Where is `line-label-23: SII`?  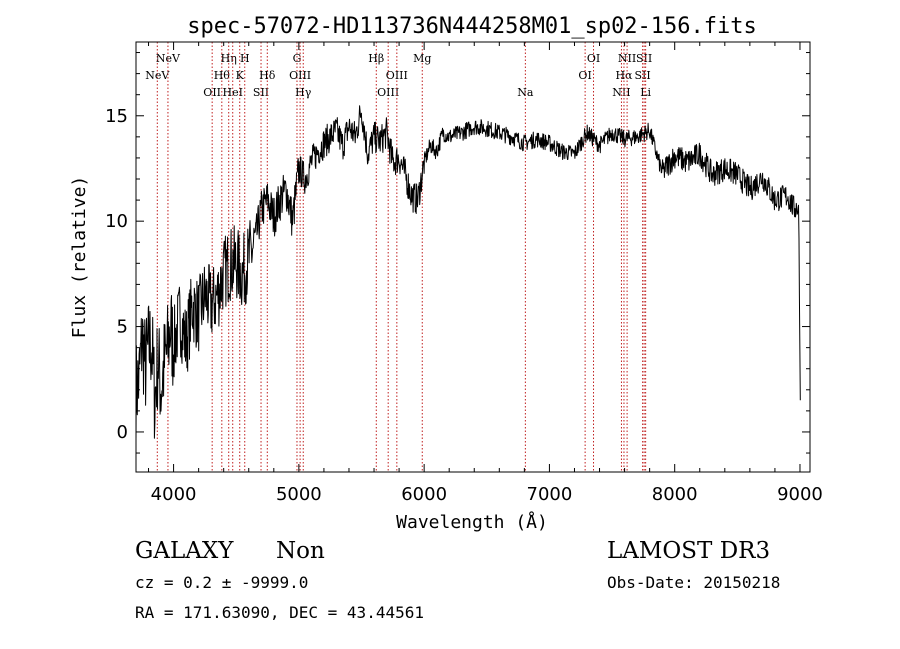
line-label-23: SII is located at coordinates (643, 75).